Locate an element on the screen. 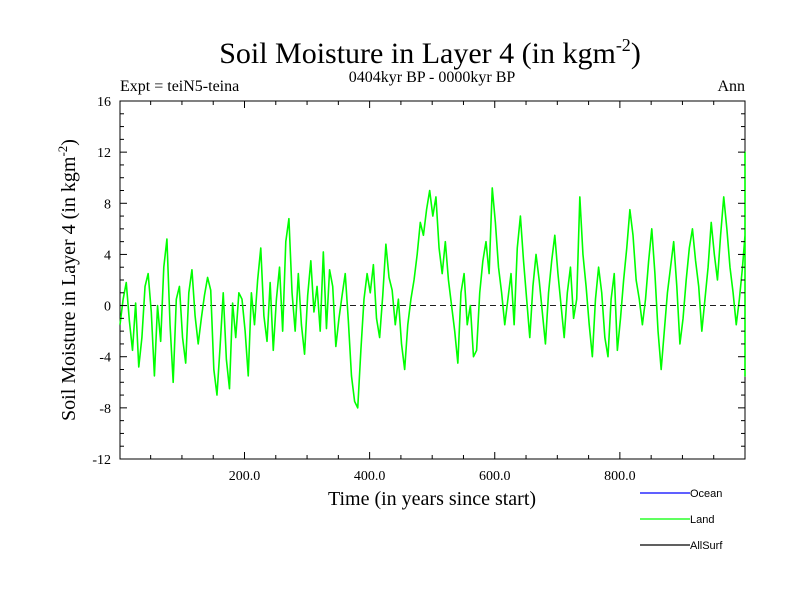  x-tick-label: 200.0 is located at coordinates (245, 476).